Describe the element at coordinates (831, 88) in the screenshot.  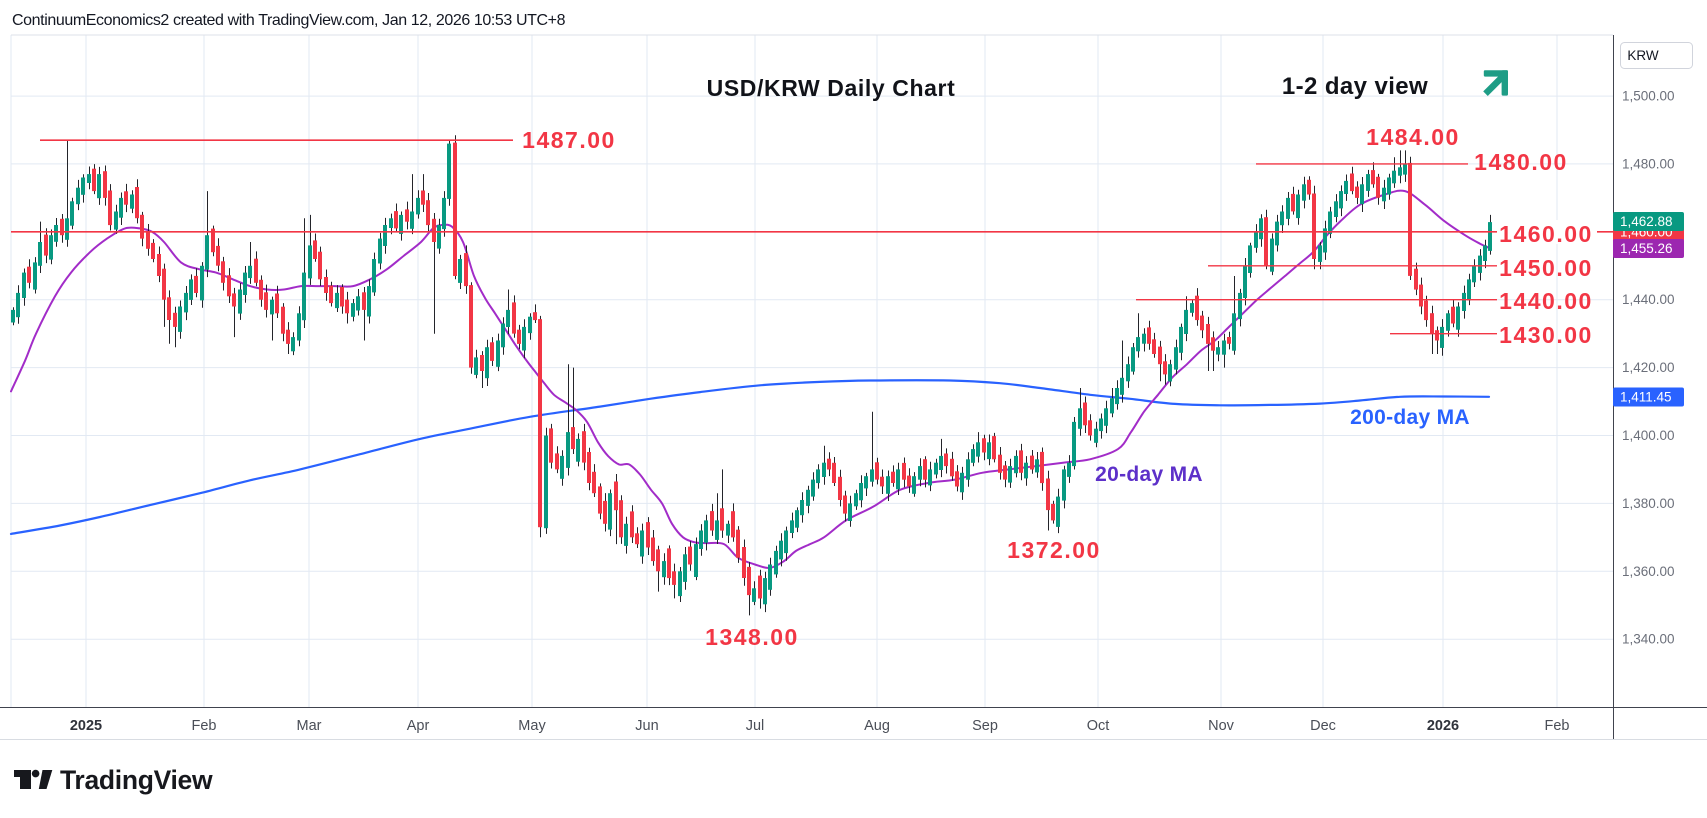
I see `svg-text: USD/KRW Daily Chart` at that location.